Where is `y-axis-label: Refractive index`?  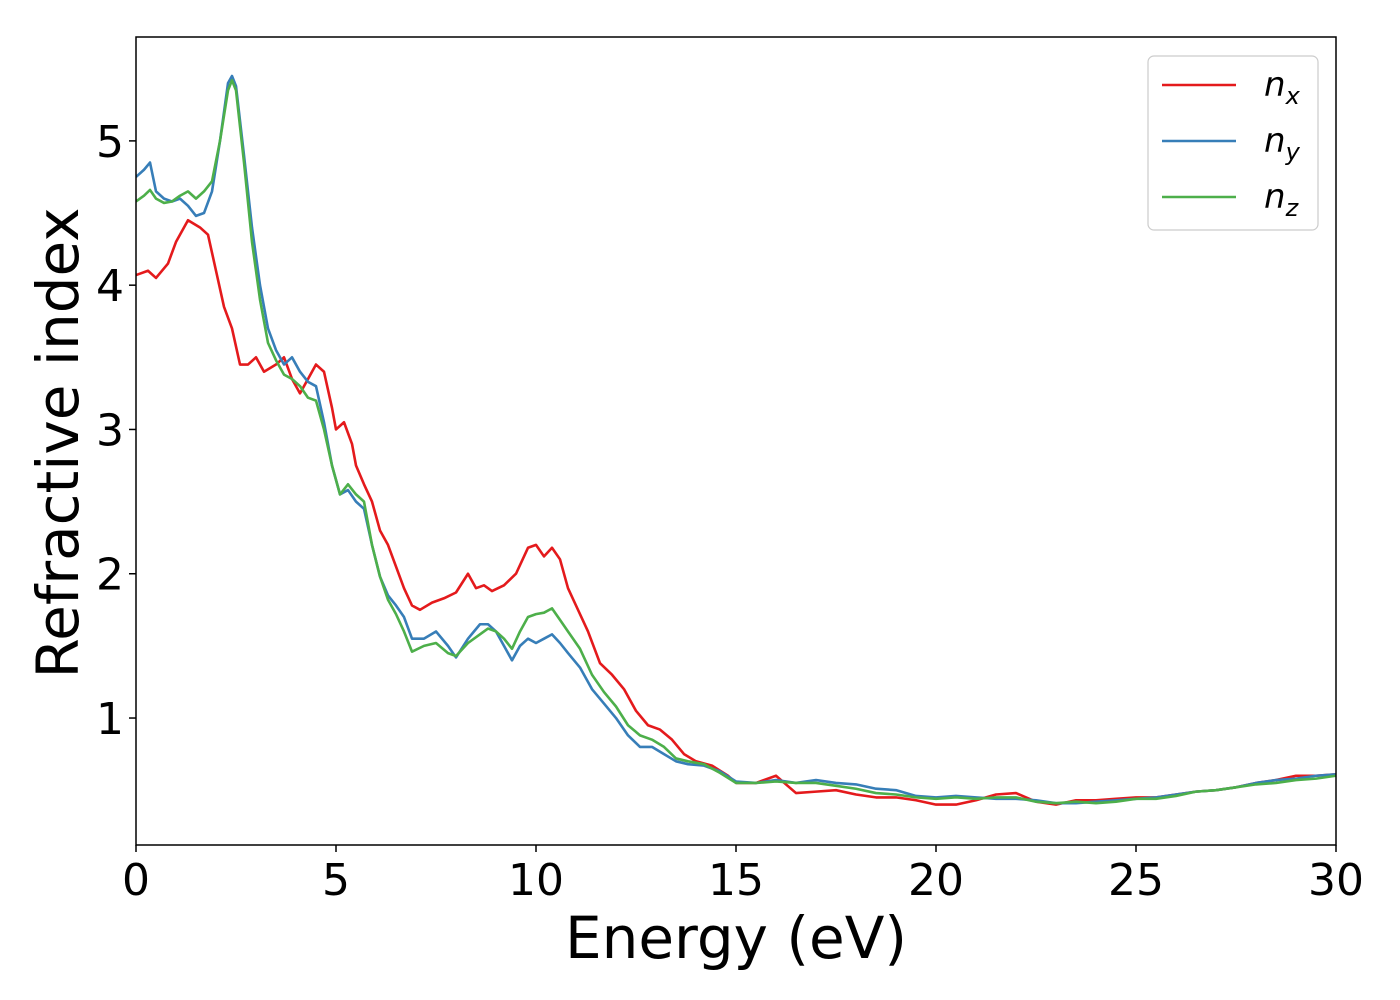 y-axis-label: Refractive index is located at coordinates (58, 442).